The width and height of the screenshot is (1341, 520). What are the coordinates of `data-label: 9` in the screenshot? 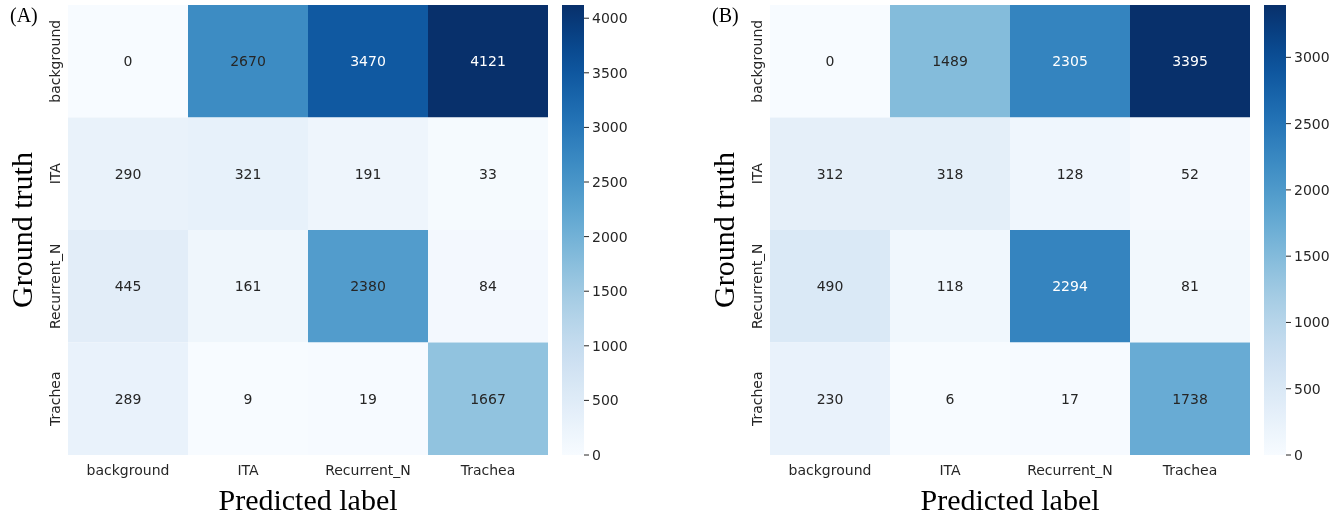 It's located at (248, 398).